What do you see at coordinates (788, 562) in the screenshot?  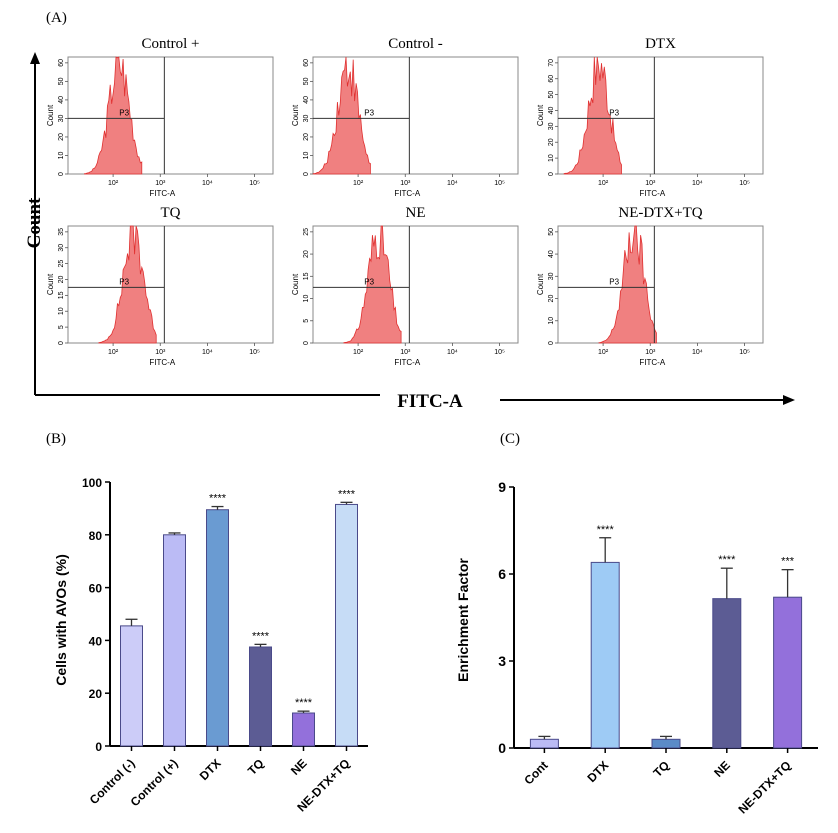 I see `significance-label: ***` at bounding box center [788, 562].